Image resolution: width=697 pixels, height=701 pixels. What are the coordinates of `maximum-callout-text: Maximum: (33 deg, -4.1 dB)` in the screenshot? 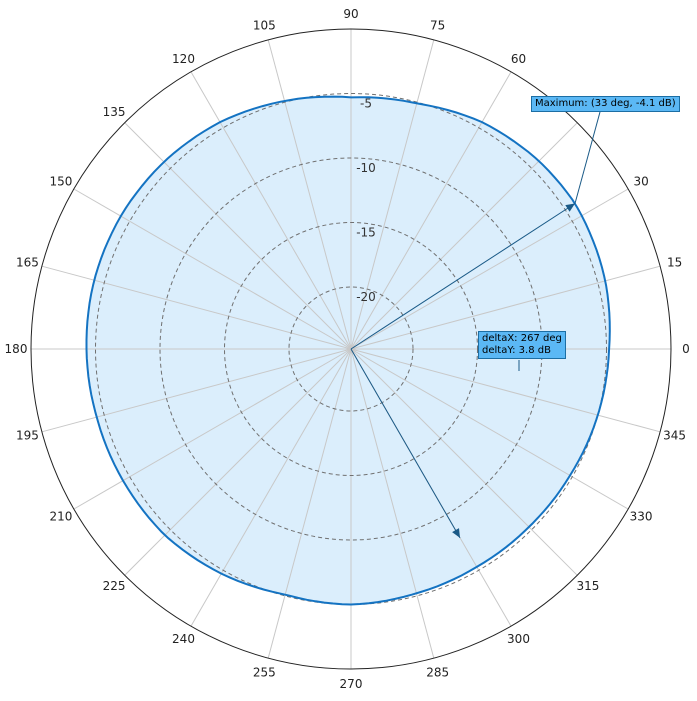 It's located at (605, 103).